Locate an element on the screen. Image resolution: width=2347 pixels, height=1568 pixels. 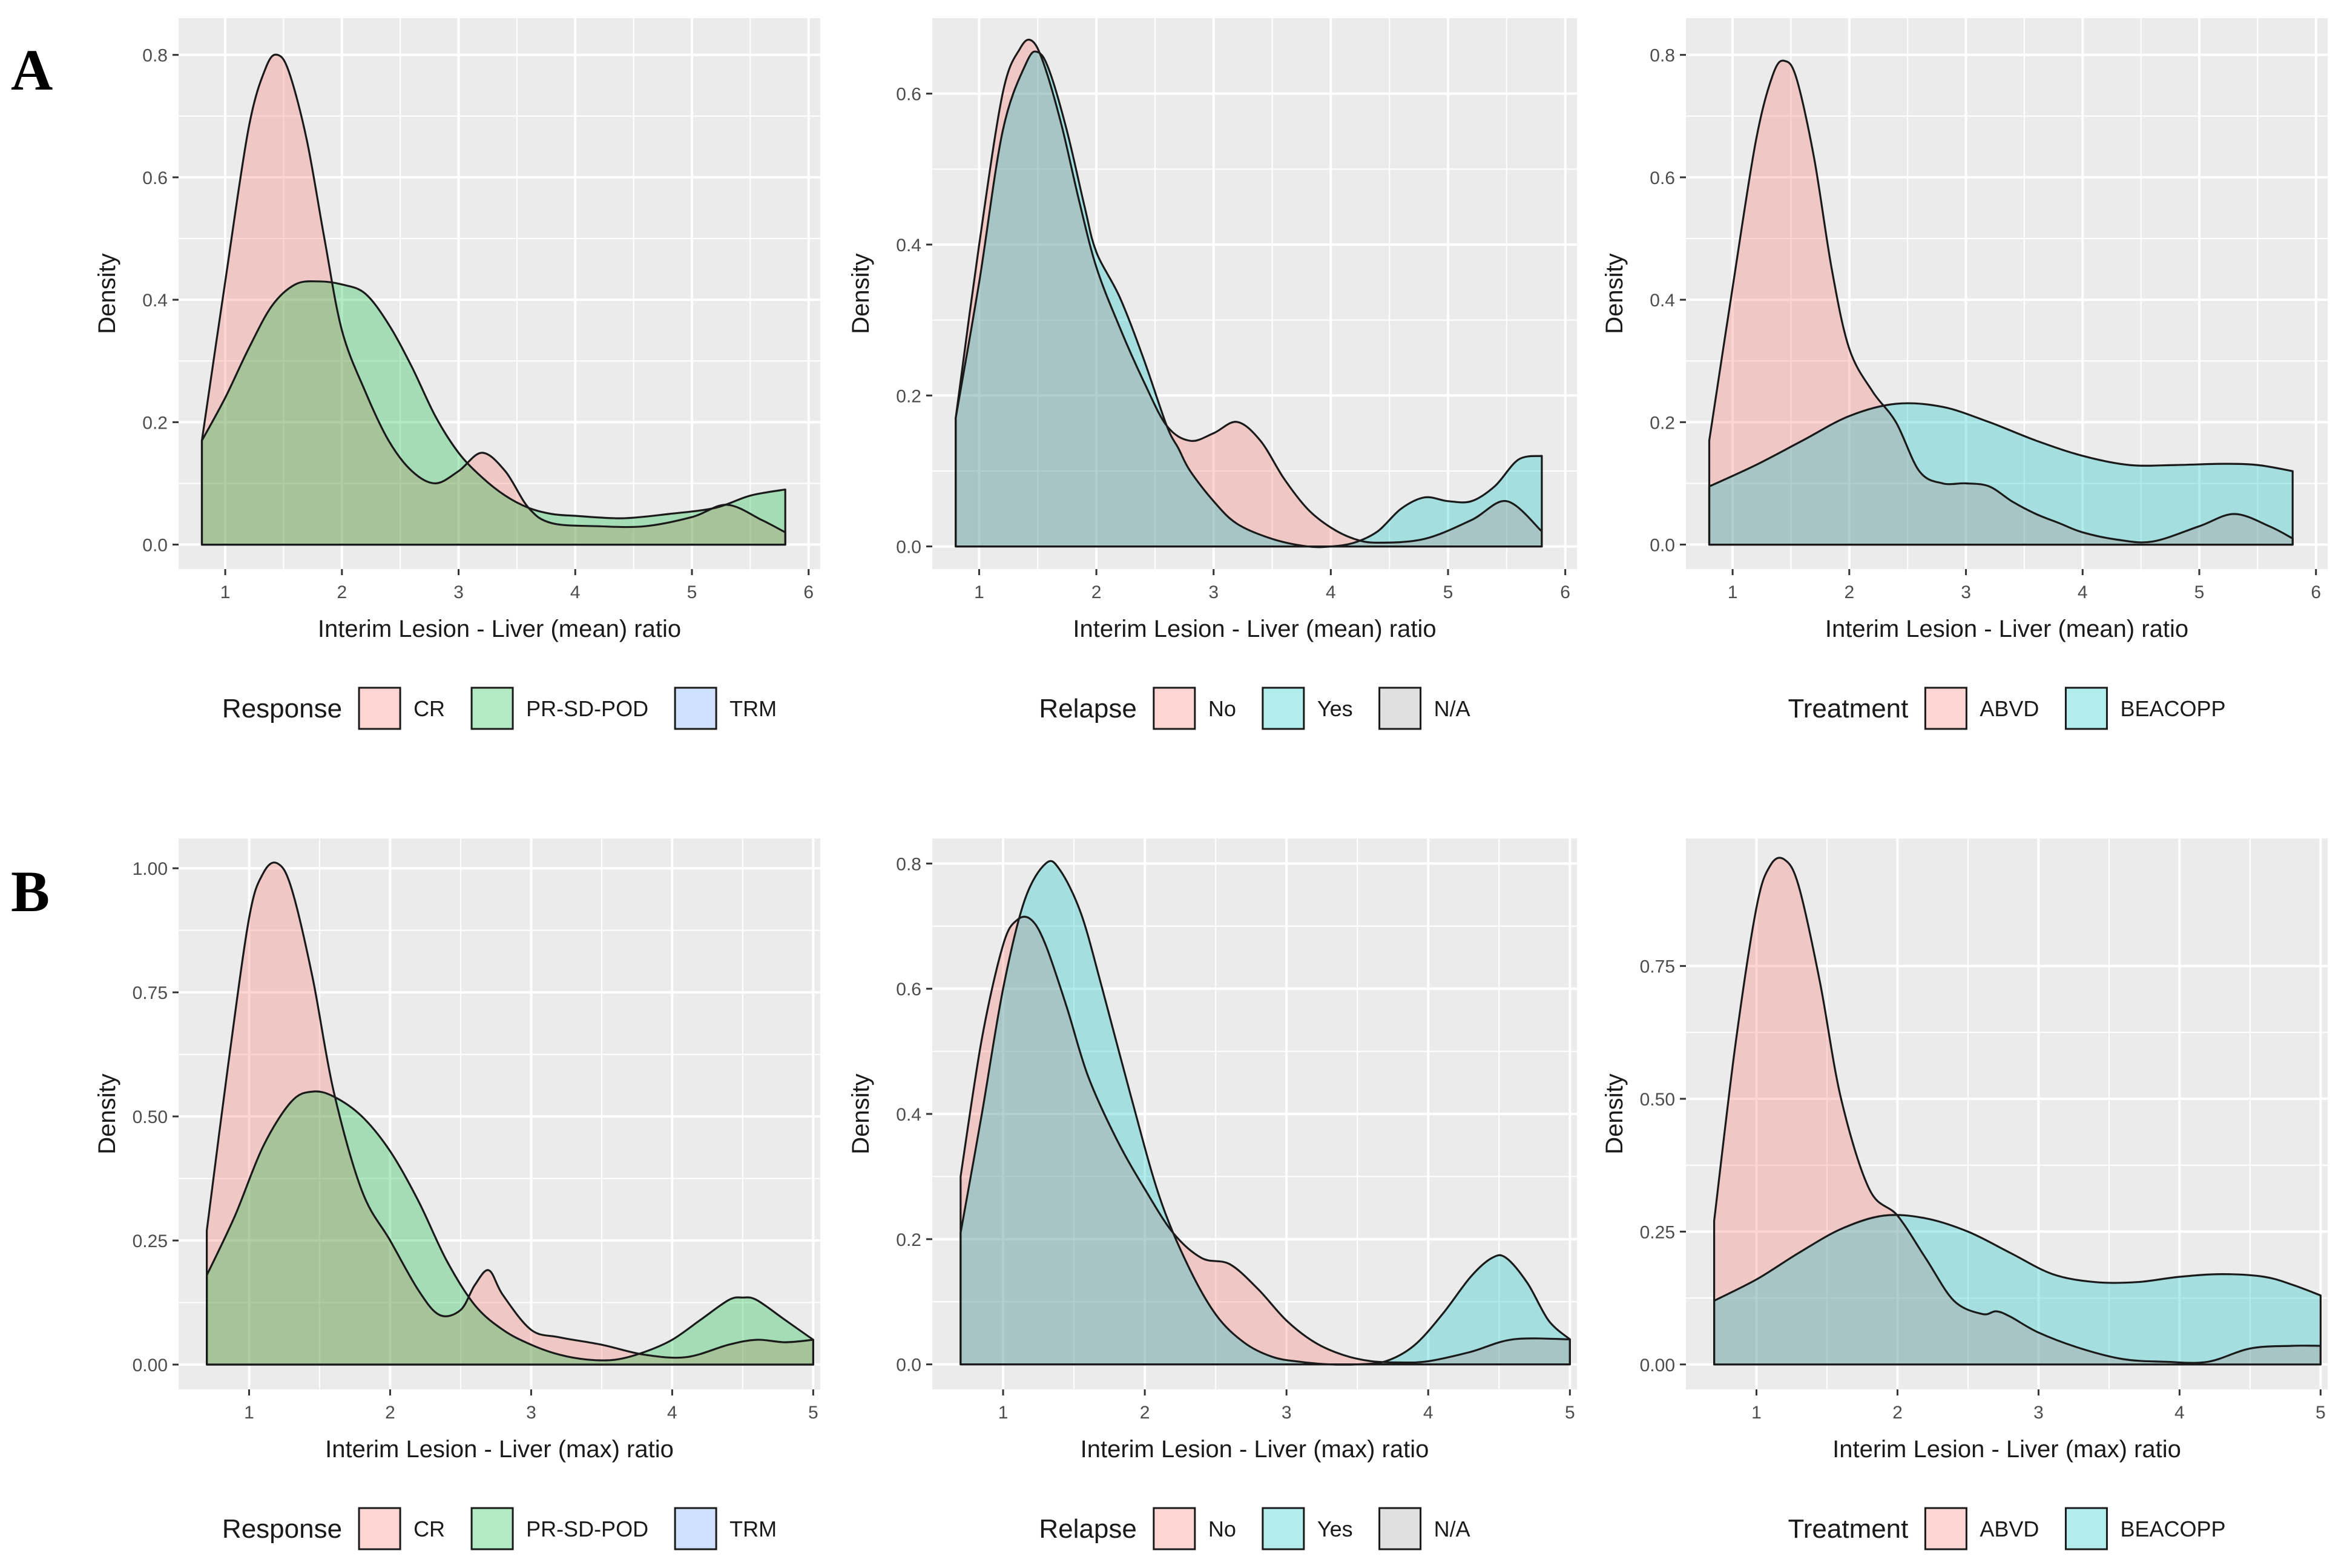
density-area-yes is located at coordinates (1265, 1113).